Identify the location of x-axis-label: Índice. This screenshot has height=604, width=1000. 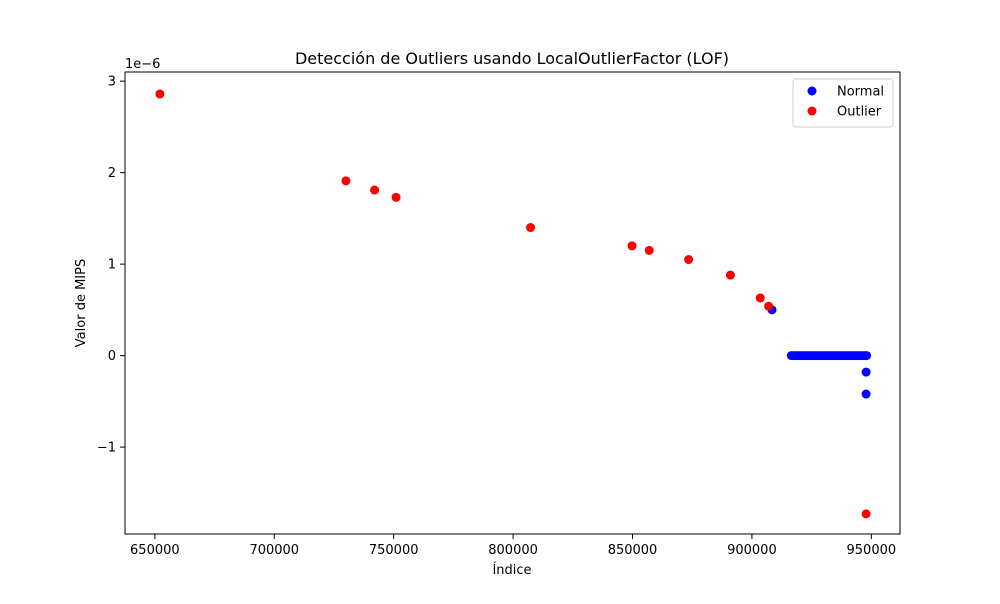
(511, 570).